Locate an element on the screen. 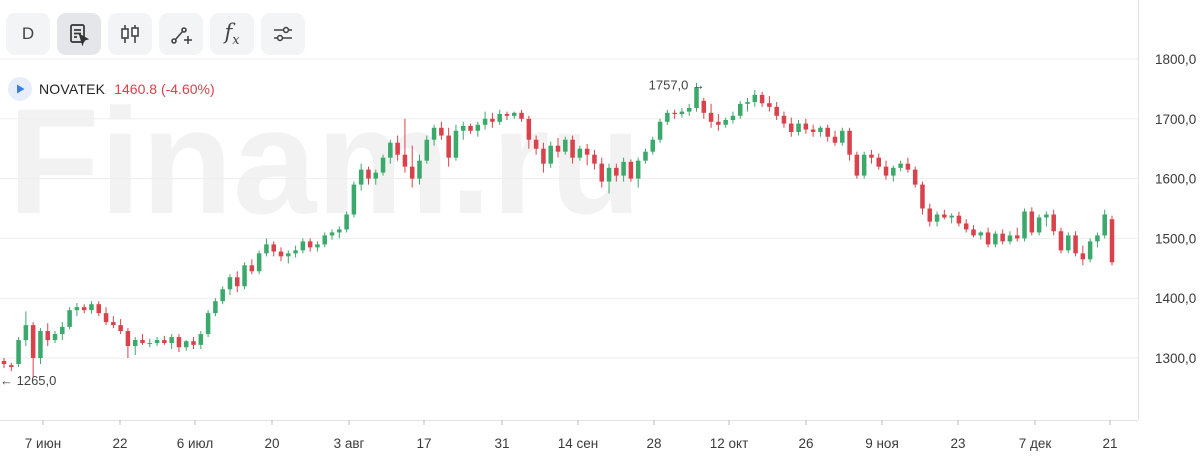  x-tick-label: 21 is located at coordinates (1109, 443).